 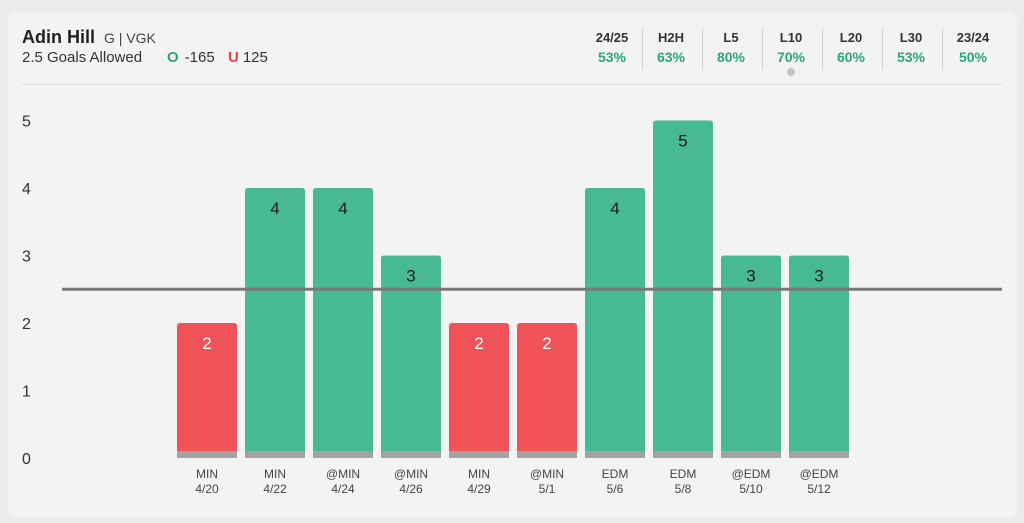 What do you see at coordinates (973, 57) in the screenshot?
I see `hit-rate-value: 50%` at bounding box center [973, 57].